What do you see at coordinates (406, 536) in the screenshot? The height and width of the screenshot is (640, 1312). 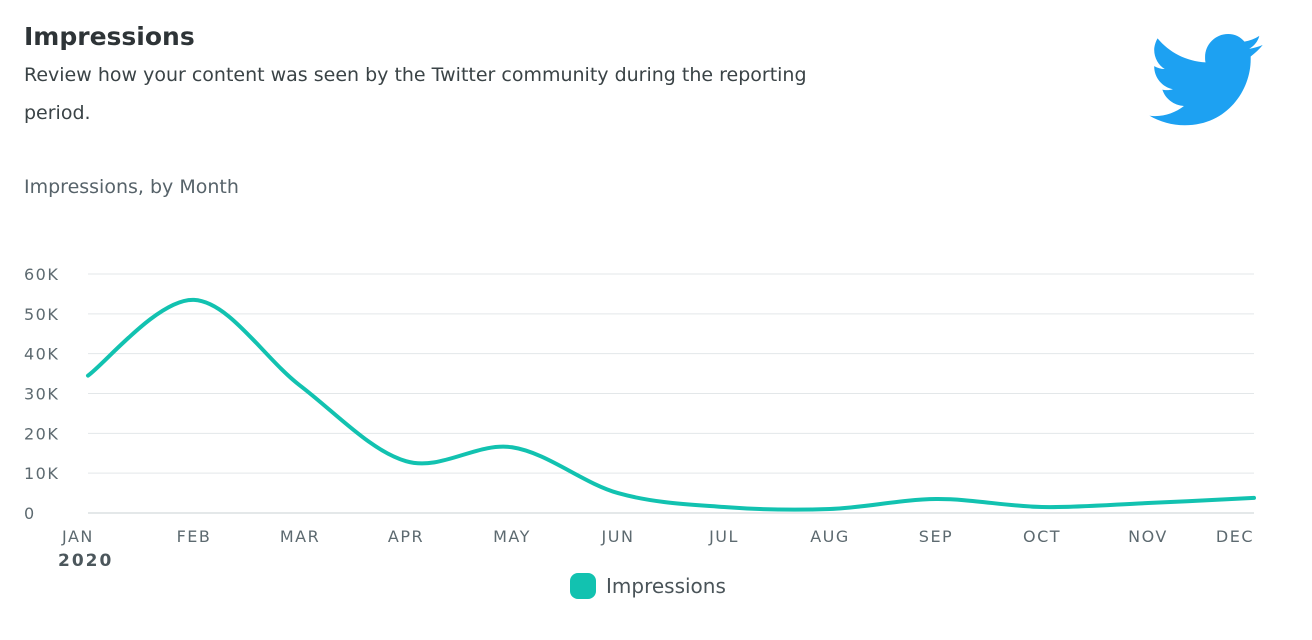 I see `x-tick-label: APR` at bounding box center [406, 536].